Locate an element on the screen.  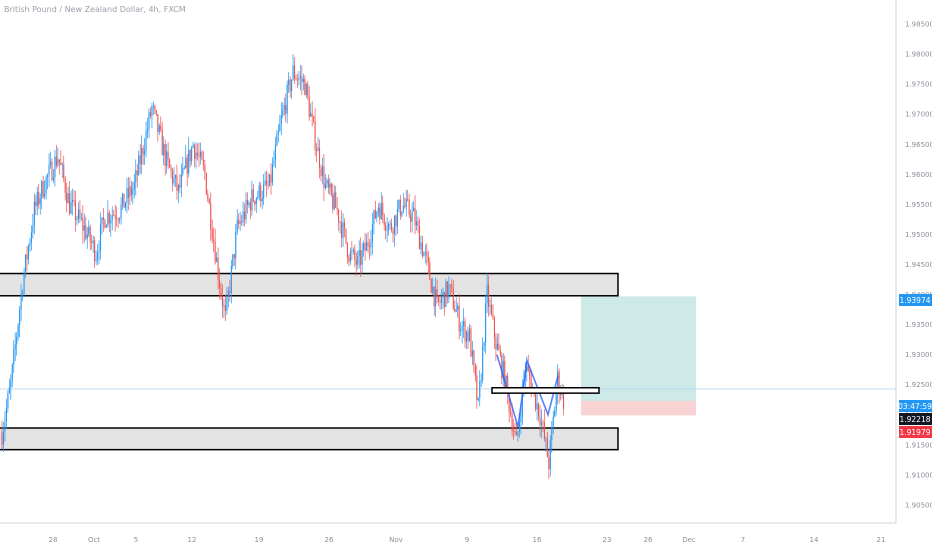
x-tick-label: 19 is located at coordinates (259, 540).